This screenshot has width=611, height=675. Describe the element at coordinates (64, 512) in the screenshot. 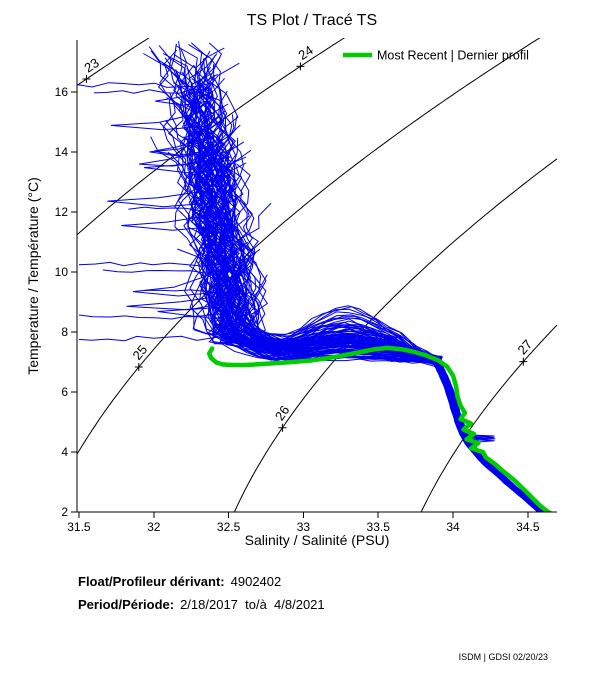

I see `y-tick-label: 2` at that location.